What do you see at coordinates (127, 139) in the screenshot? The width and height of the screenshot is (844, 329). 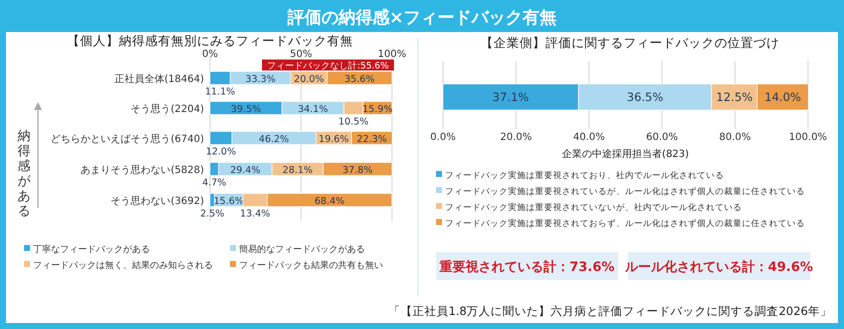 I see `y-tick-label: どちらかといえばそう思う(6740)` at bounding box center [127, 139].